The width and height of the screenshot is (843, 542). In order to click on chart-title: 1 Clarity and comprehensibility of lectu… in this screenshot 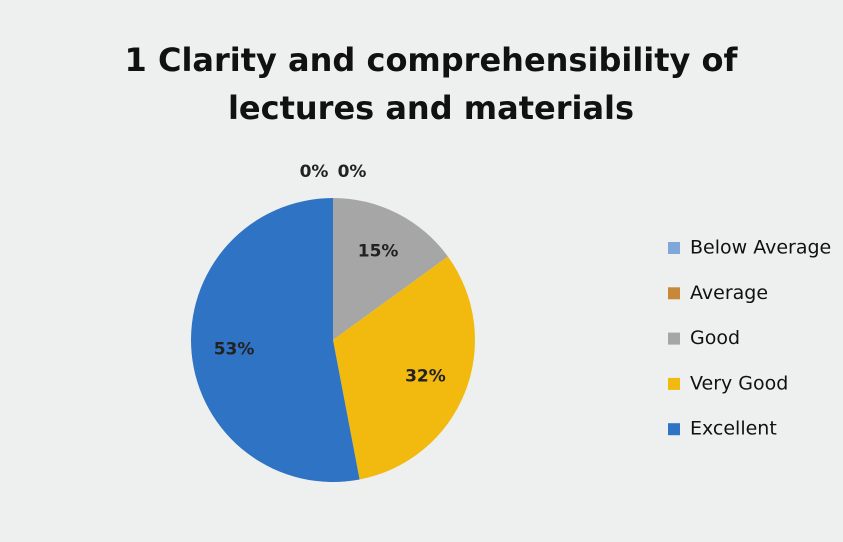, I will do `click(431, 84)`.